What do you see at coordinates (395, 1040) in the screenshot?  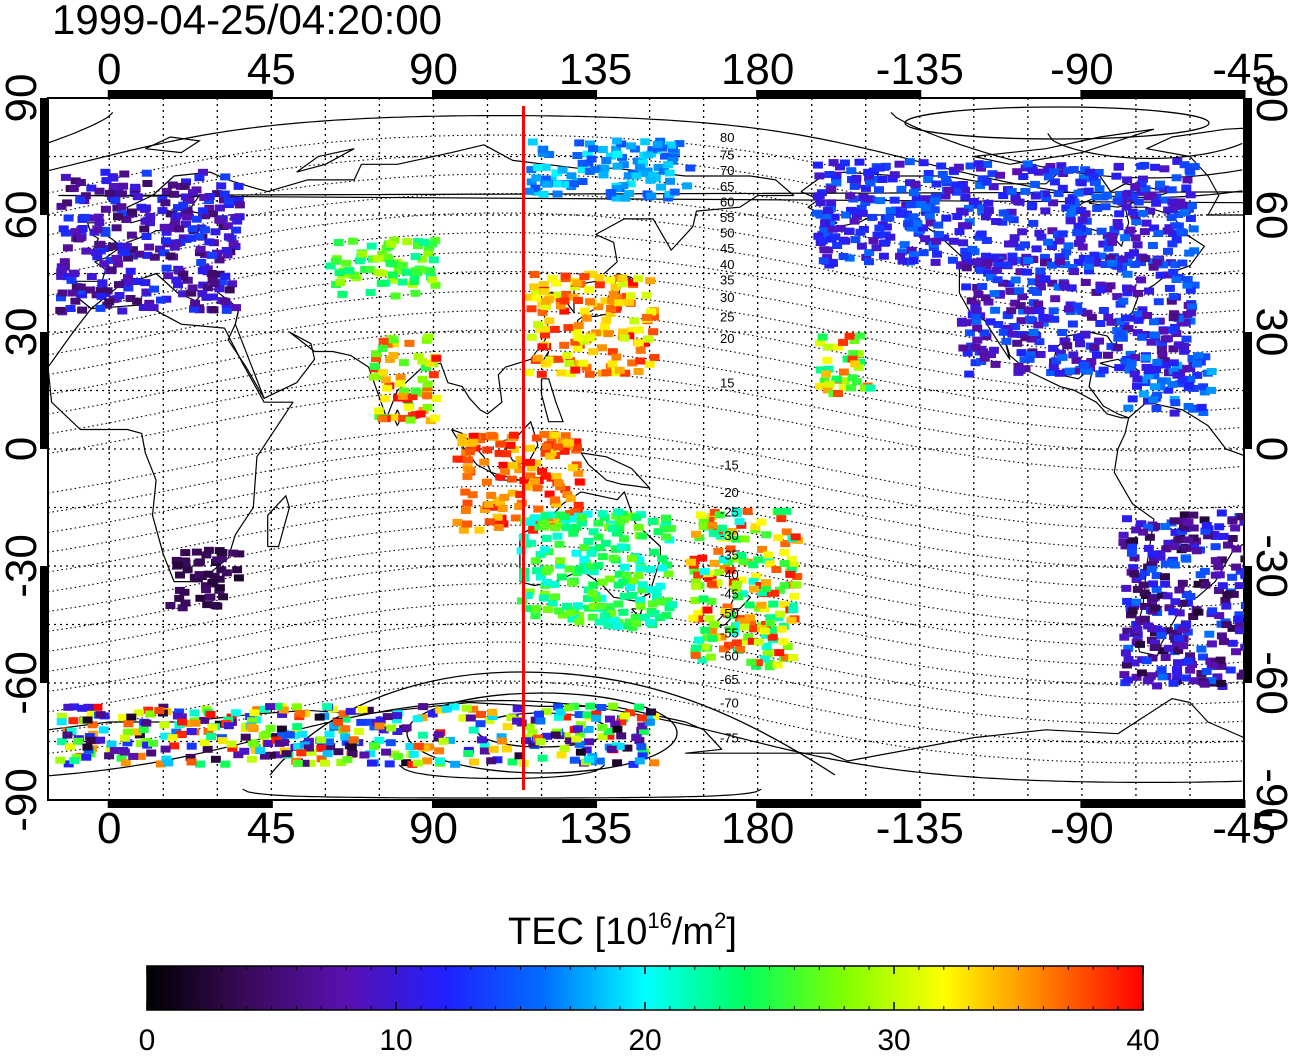 I see `colorbar-tick-label: 10` at bounding box center [395, 1040].